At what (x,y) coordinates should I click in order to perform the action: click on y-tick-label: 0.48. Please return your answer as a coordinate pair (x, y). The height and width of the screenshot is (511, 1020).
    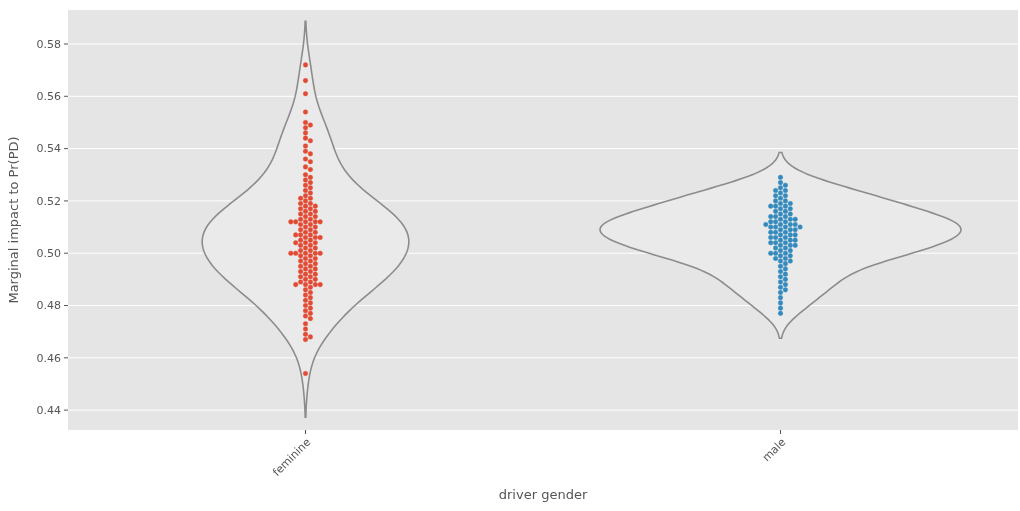
    Looking at the image, I should click on (48, 306).